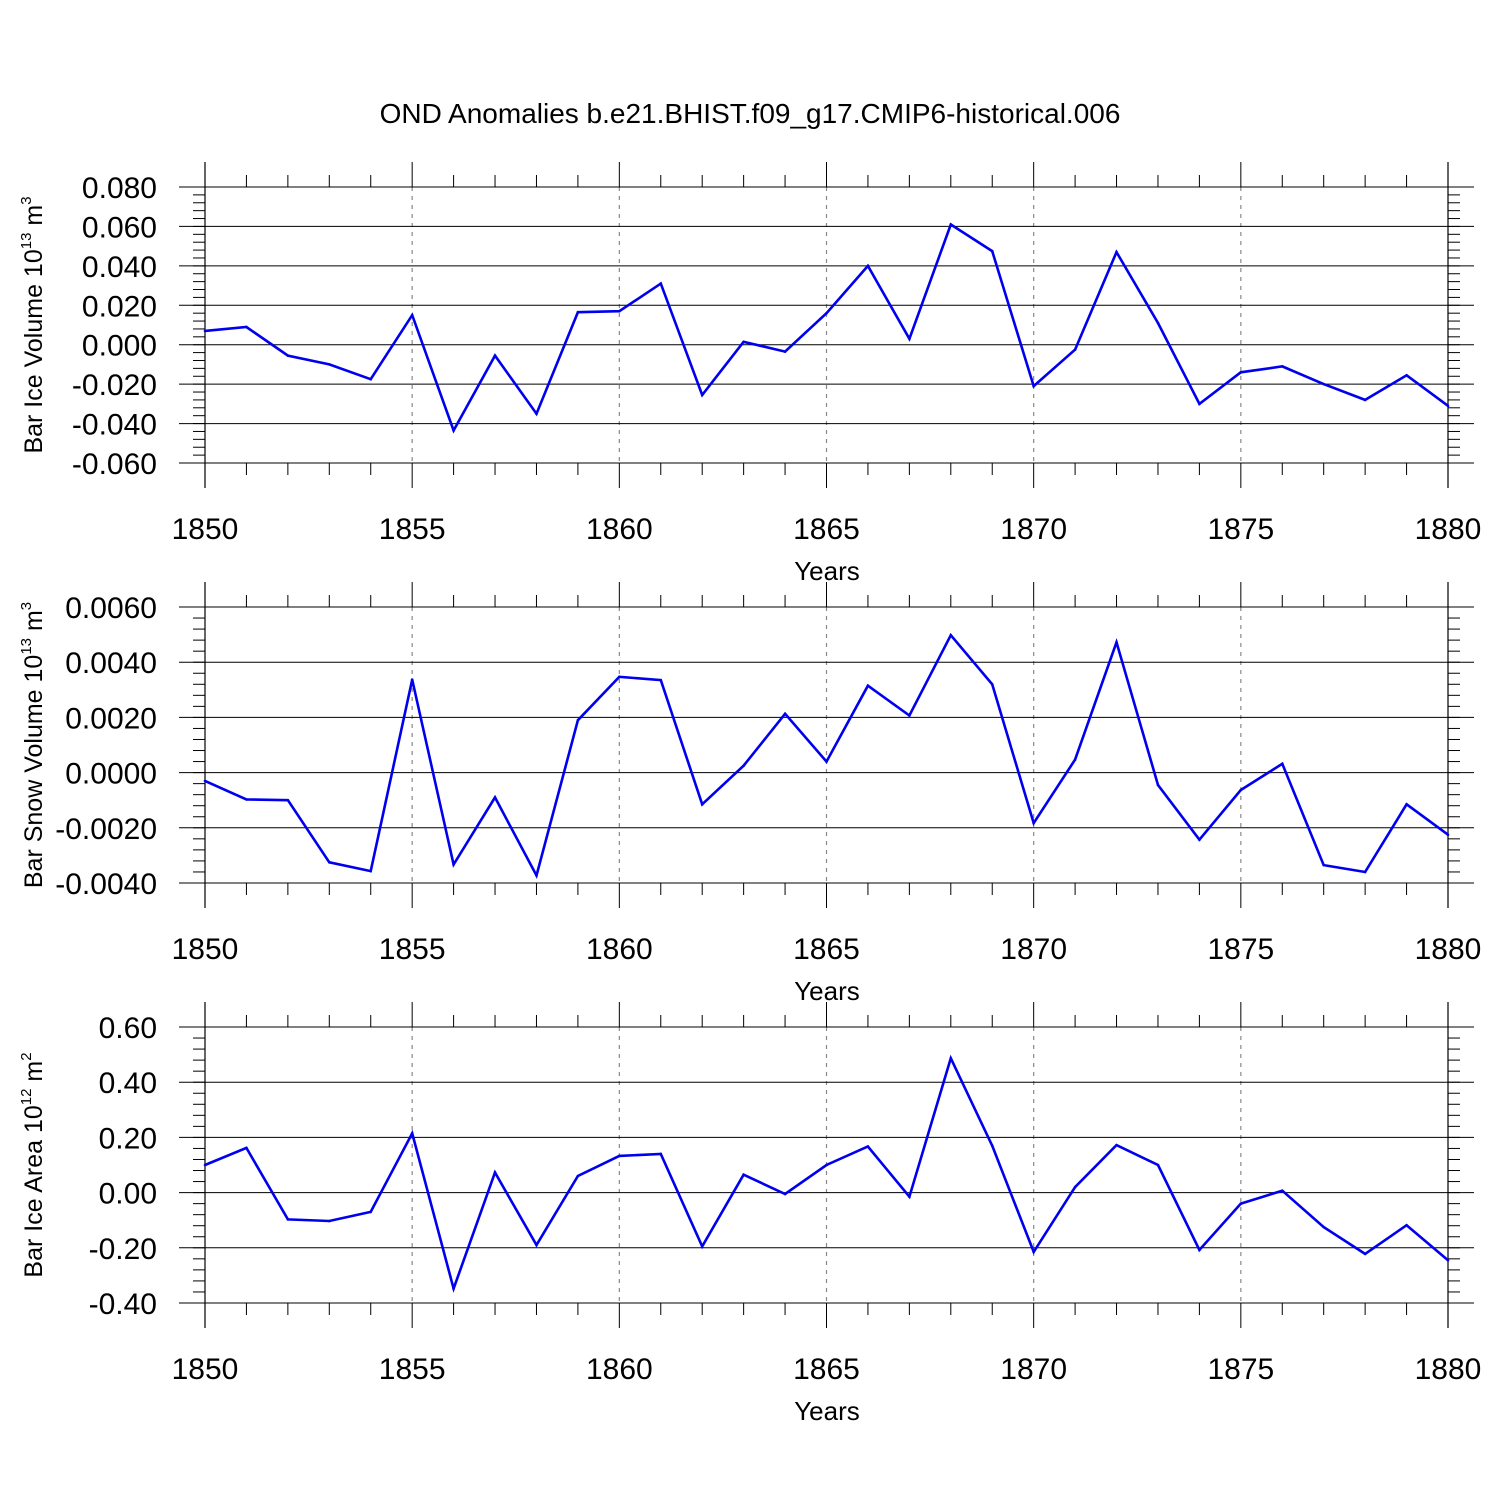 The width and height of the screenshot is (1500, 1500). What do you see at coordinates (114, 464) in the screenshot?
I see `y-tick-label: -0.060` at bounding box center [114, 464].